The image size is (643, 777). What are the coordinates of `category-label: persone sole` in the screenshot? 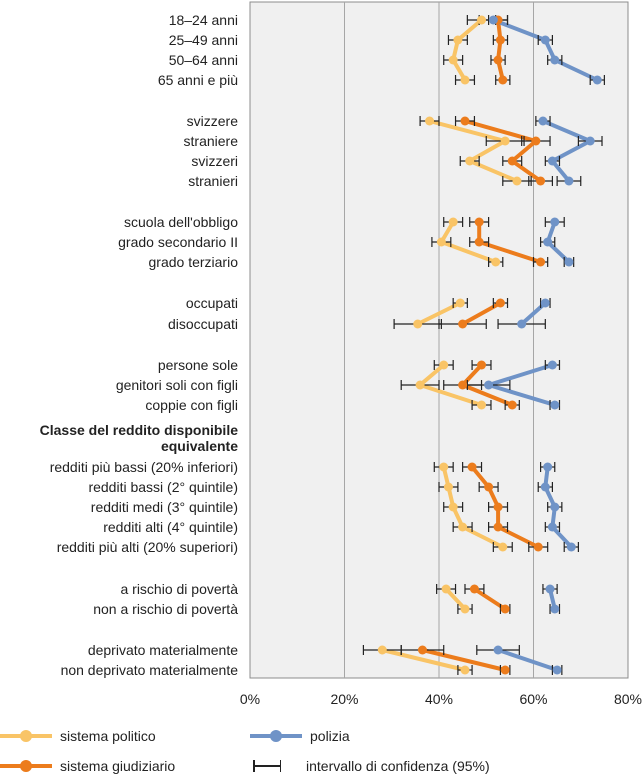 It's located at (198, 365).